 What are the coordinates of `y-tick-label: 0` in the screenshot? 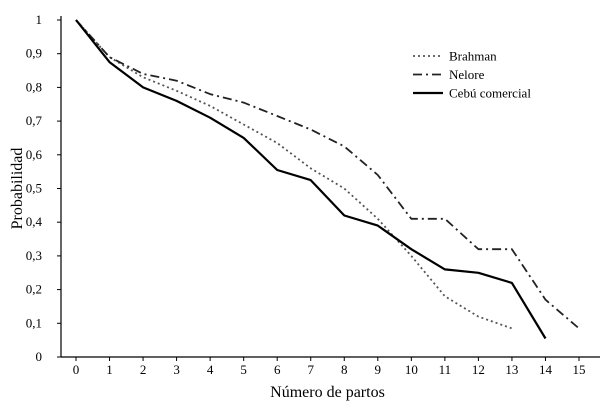 It's located at (39, 356).